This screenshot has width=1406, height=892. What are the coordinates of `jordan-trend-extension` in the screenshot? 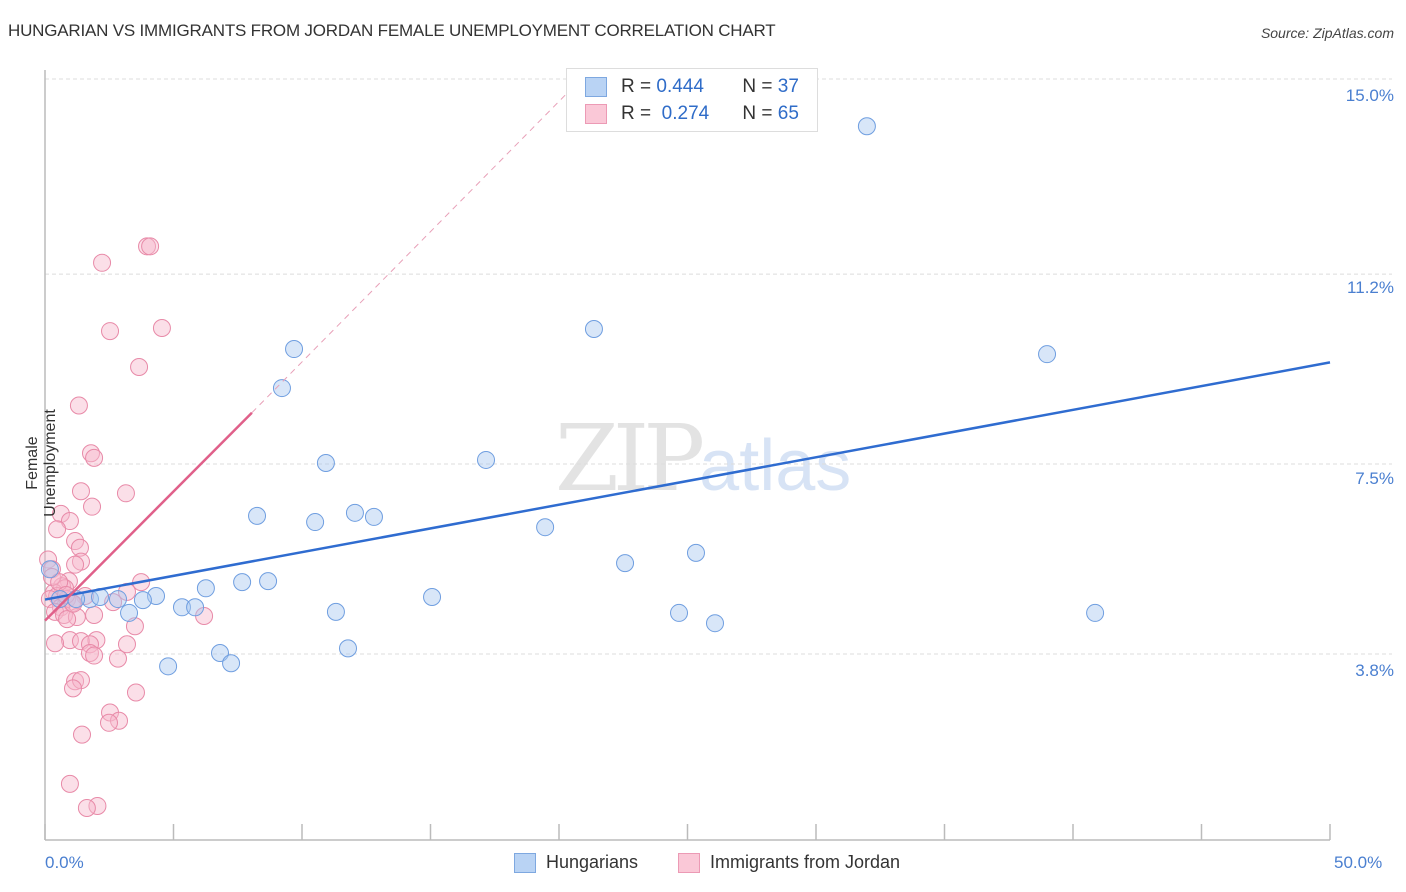 It's located at (415, 247).